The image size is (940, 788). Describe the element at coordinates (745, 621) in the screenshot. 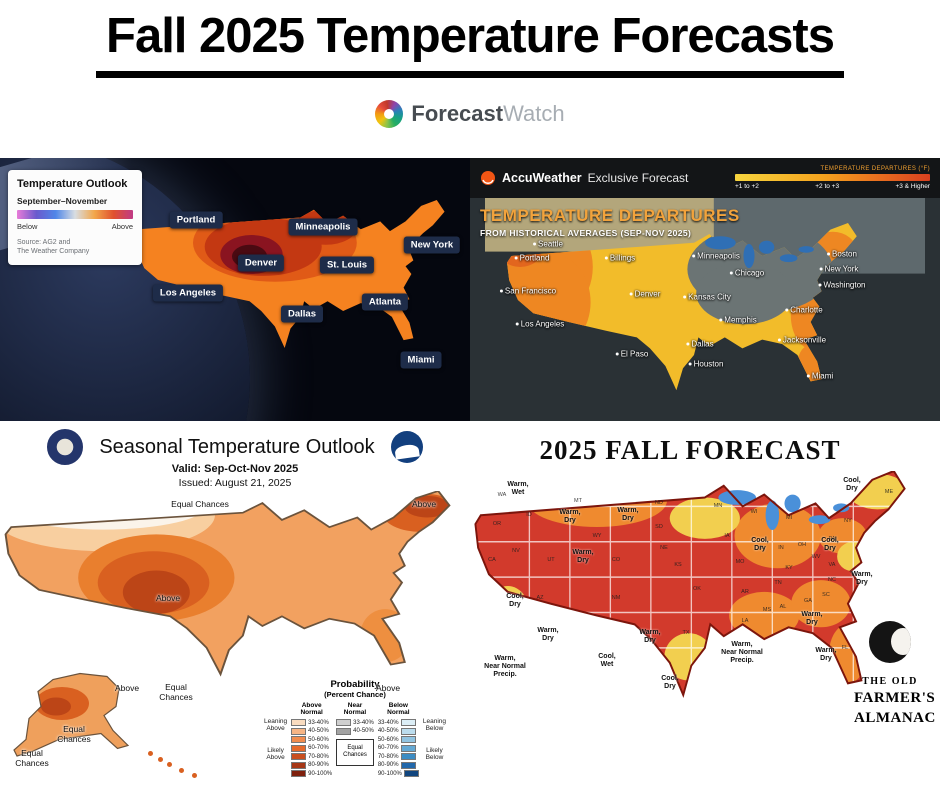

I see `state-abbreviation: LA` at that location.